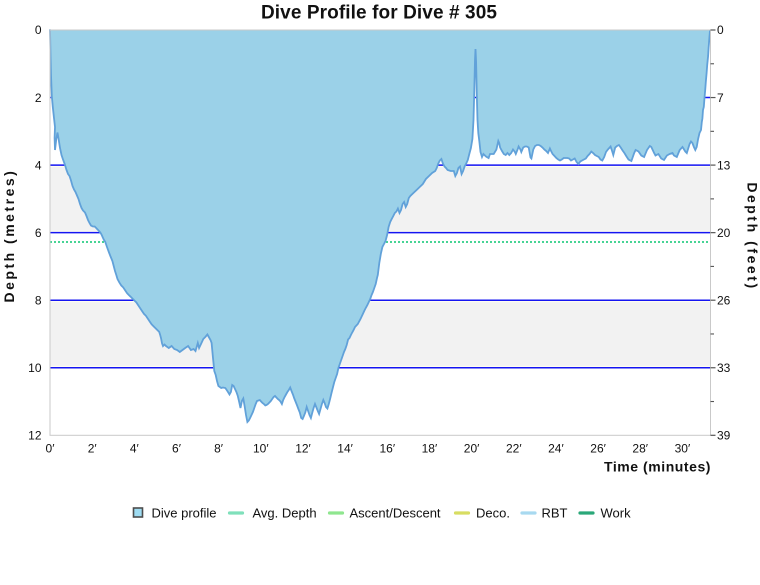 The width and height of the screenshot is (760, 585). Describe the element at coordinates (752, 236) in the screenshot. I see `svg-text: Depth (feet)` at that location.